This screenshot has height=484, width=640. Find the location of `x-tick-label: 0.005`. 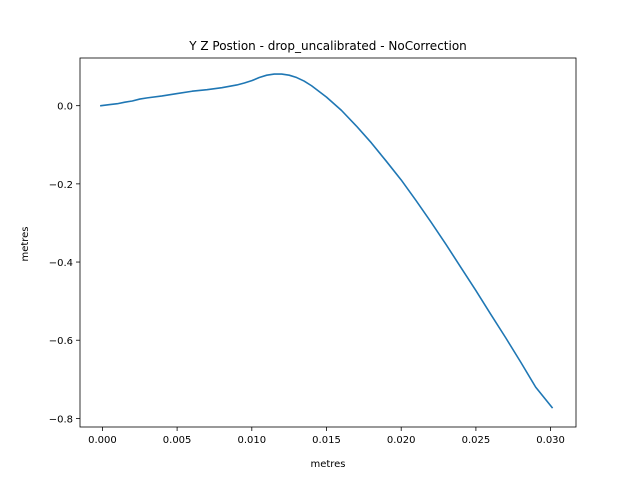

x-tick-label: 0.005 is located at coordinates (177, 440).